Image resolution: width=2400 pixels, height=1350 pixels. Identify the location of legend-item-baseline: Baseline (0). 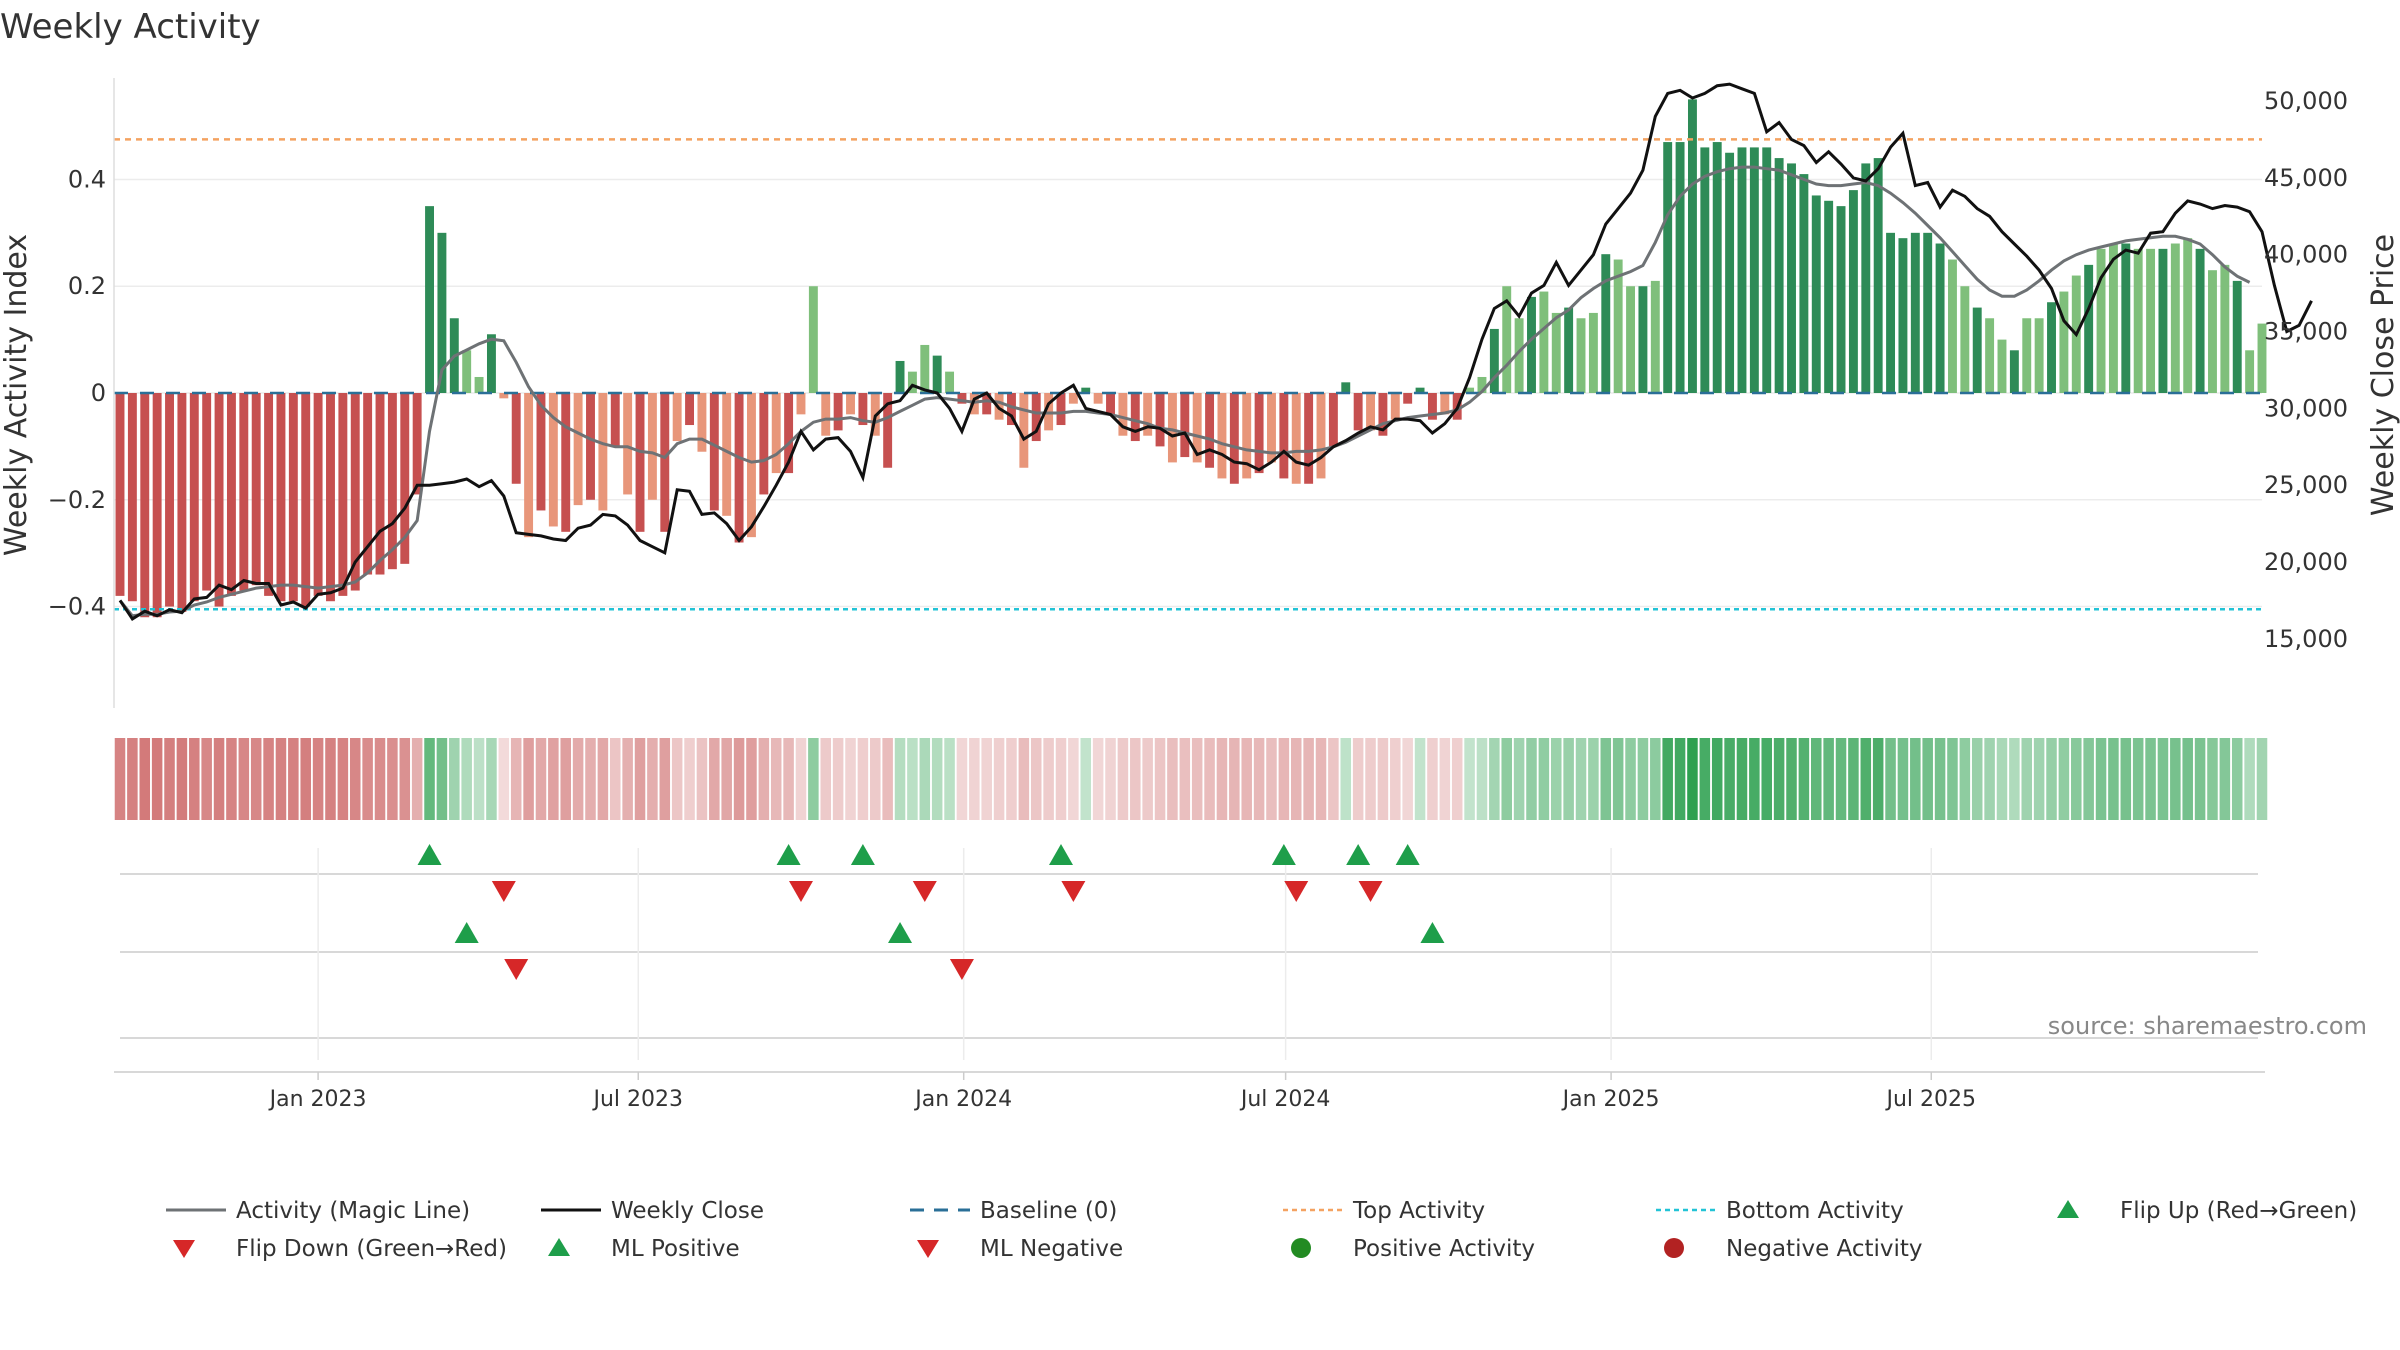
(1013, 1211).